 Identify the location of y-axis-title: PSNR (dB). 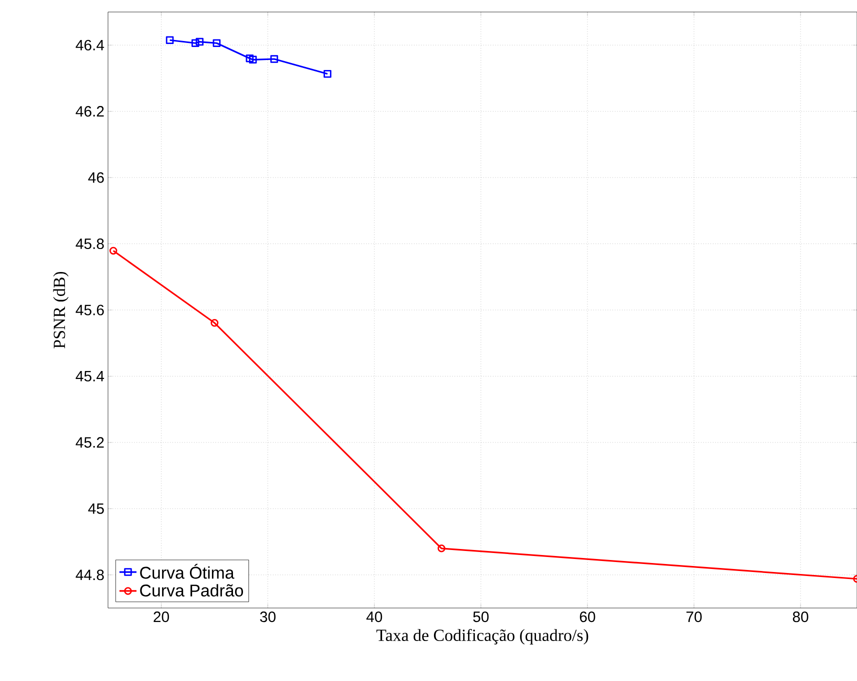
(61, 310).